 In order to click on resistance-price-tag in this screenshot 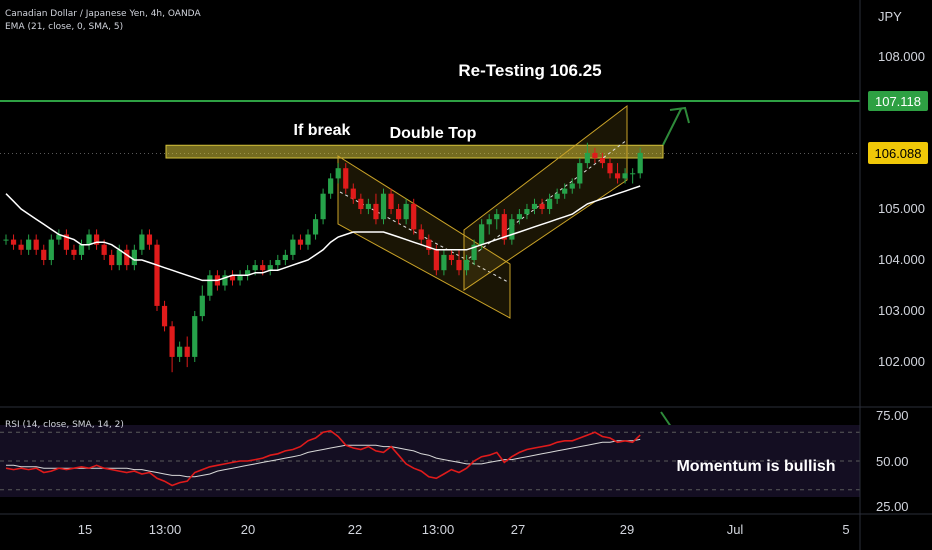, I will do `click(898, 101)`.